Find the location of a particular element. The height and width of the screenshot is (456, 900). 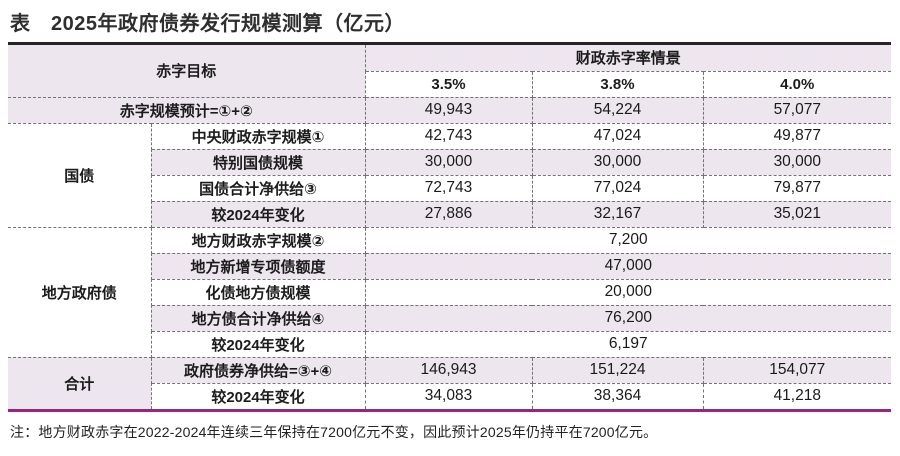

group-cell-treasury: 国债 is located at coordinates (79, 175).